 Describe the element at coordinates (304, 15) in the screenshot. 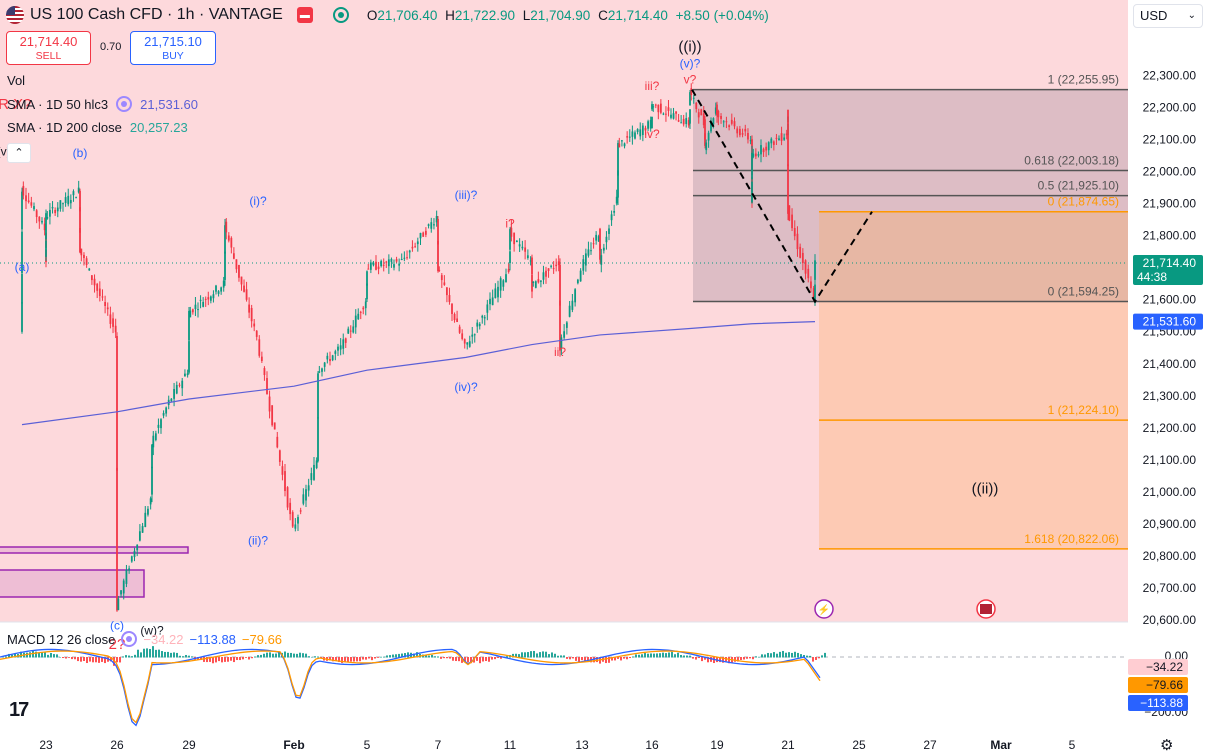

I see `red-square-icon: ▬` at that location.